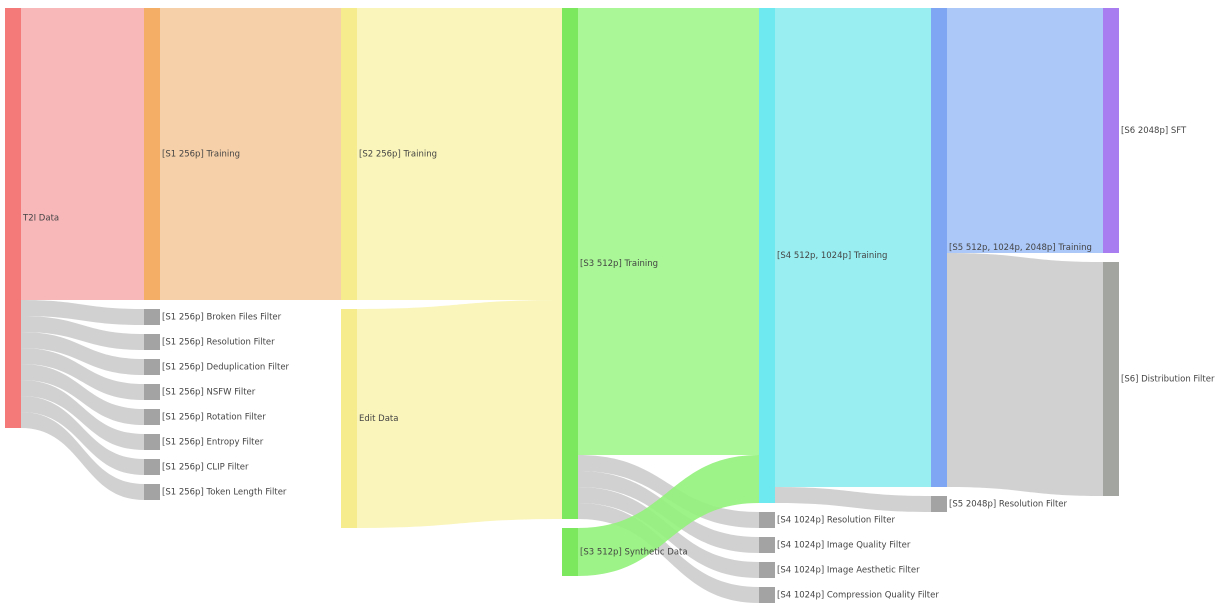 This screenshot has width=1215, height=615. What do you see at coordinates (634, 553) in the screenshot?
I see `node-label: [S3 512p] Synthetic Data` at bounding box center [634, 553].